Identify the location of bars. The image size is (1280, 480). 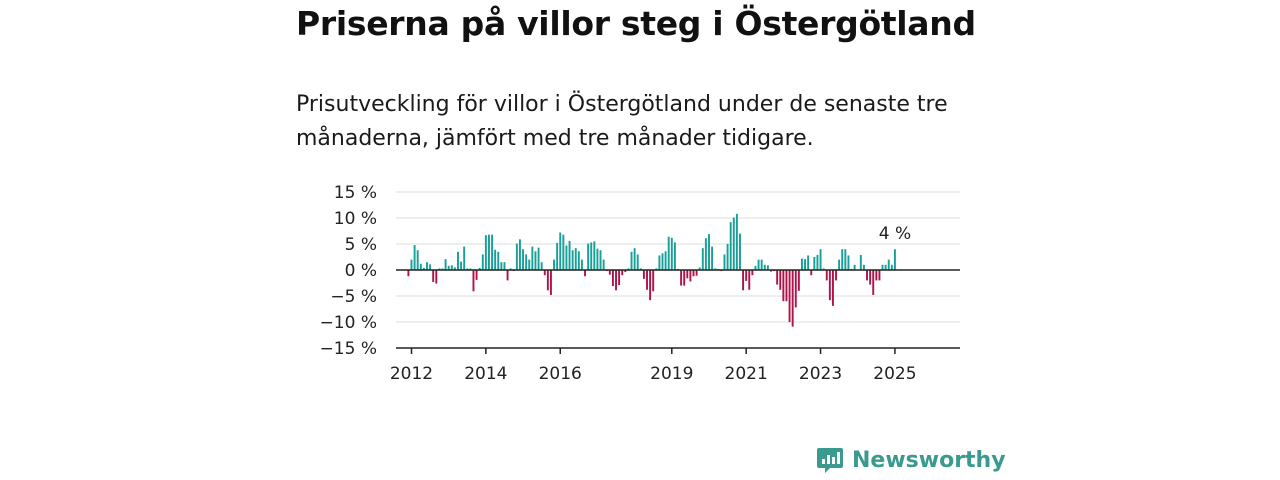
(651, 270).